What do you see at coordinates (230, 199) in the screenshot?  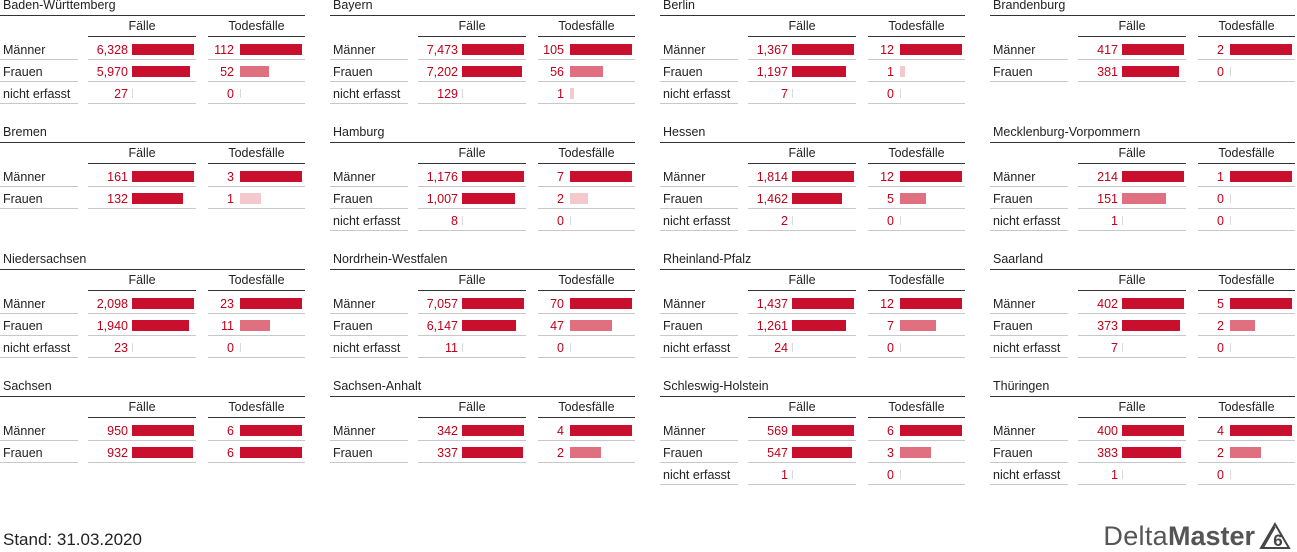 I see `todesfaelle-value: 1` at bounding box center [230, 199].